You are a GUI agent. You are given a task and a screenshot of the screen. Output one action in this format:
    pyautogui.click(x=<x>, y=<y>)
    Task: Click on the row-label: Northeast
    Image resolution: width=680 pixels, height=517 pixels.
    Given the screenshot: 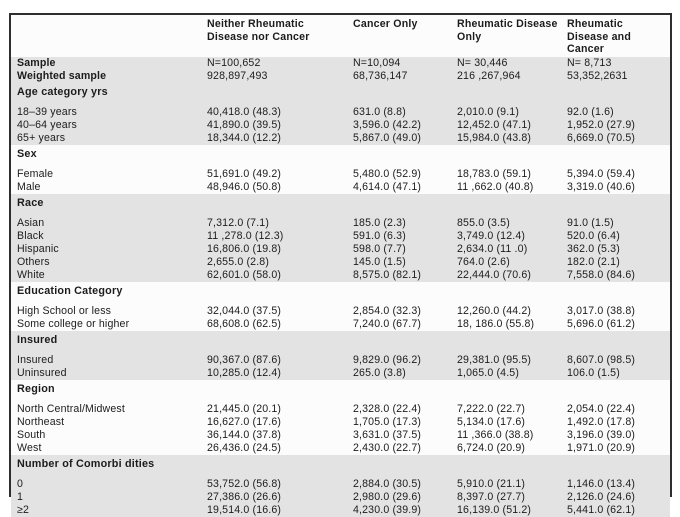 What is the action you would take?
    pyautogui.click(x=41, y=422)
    